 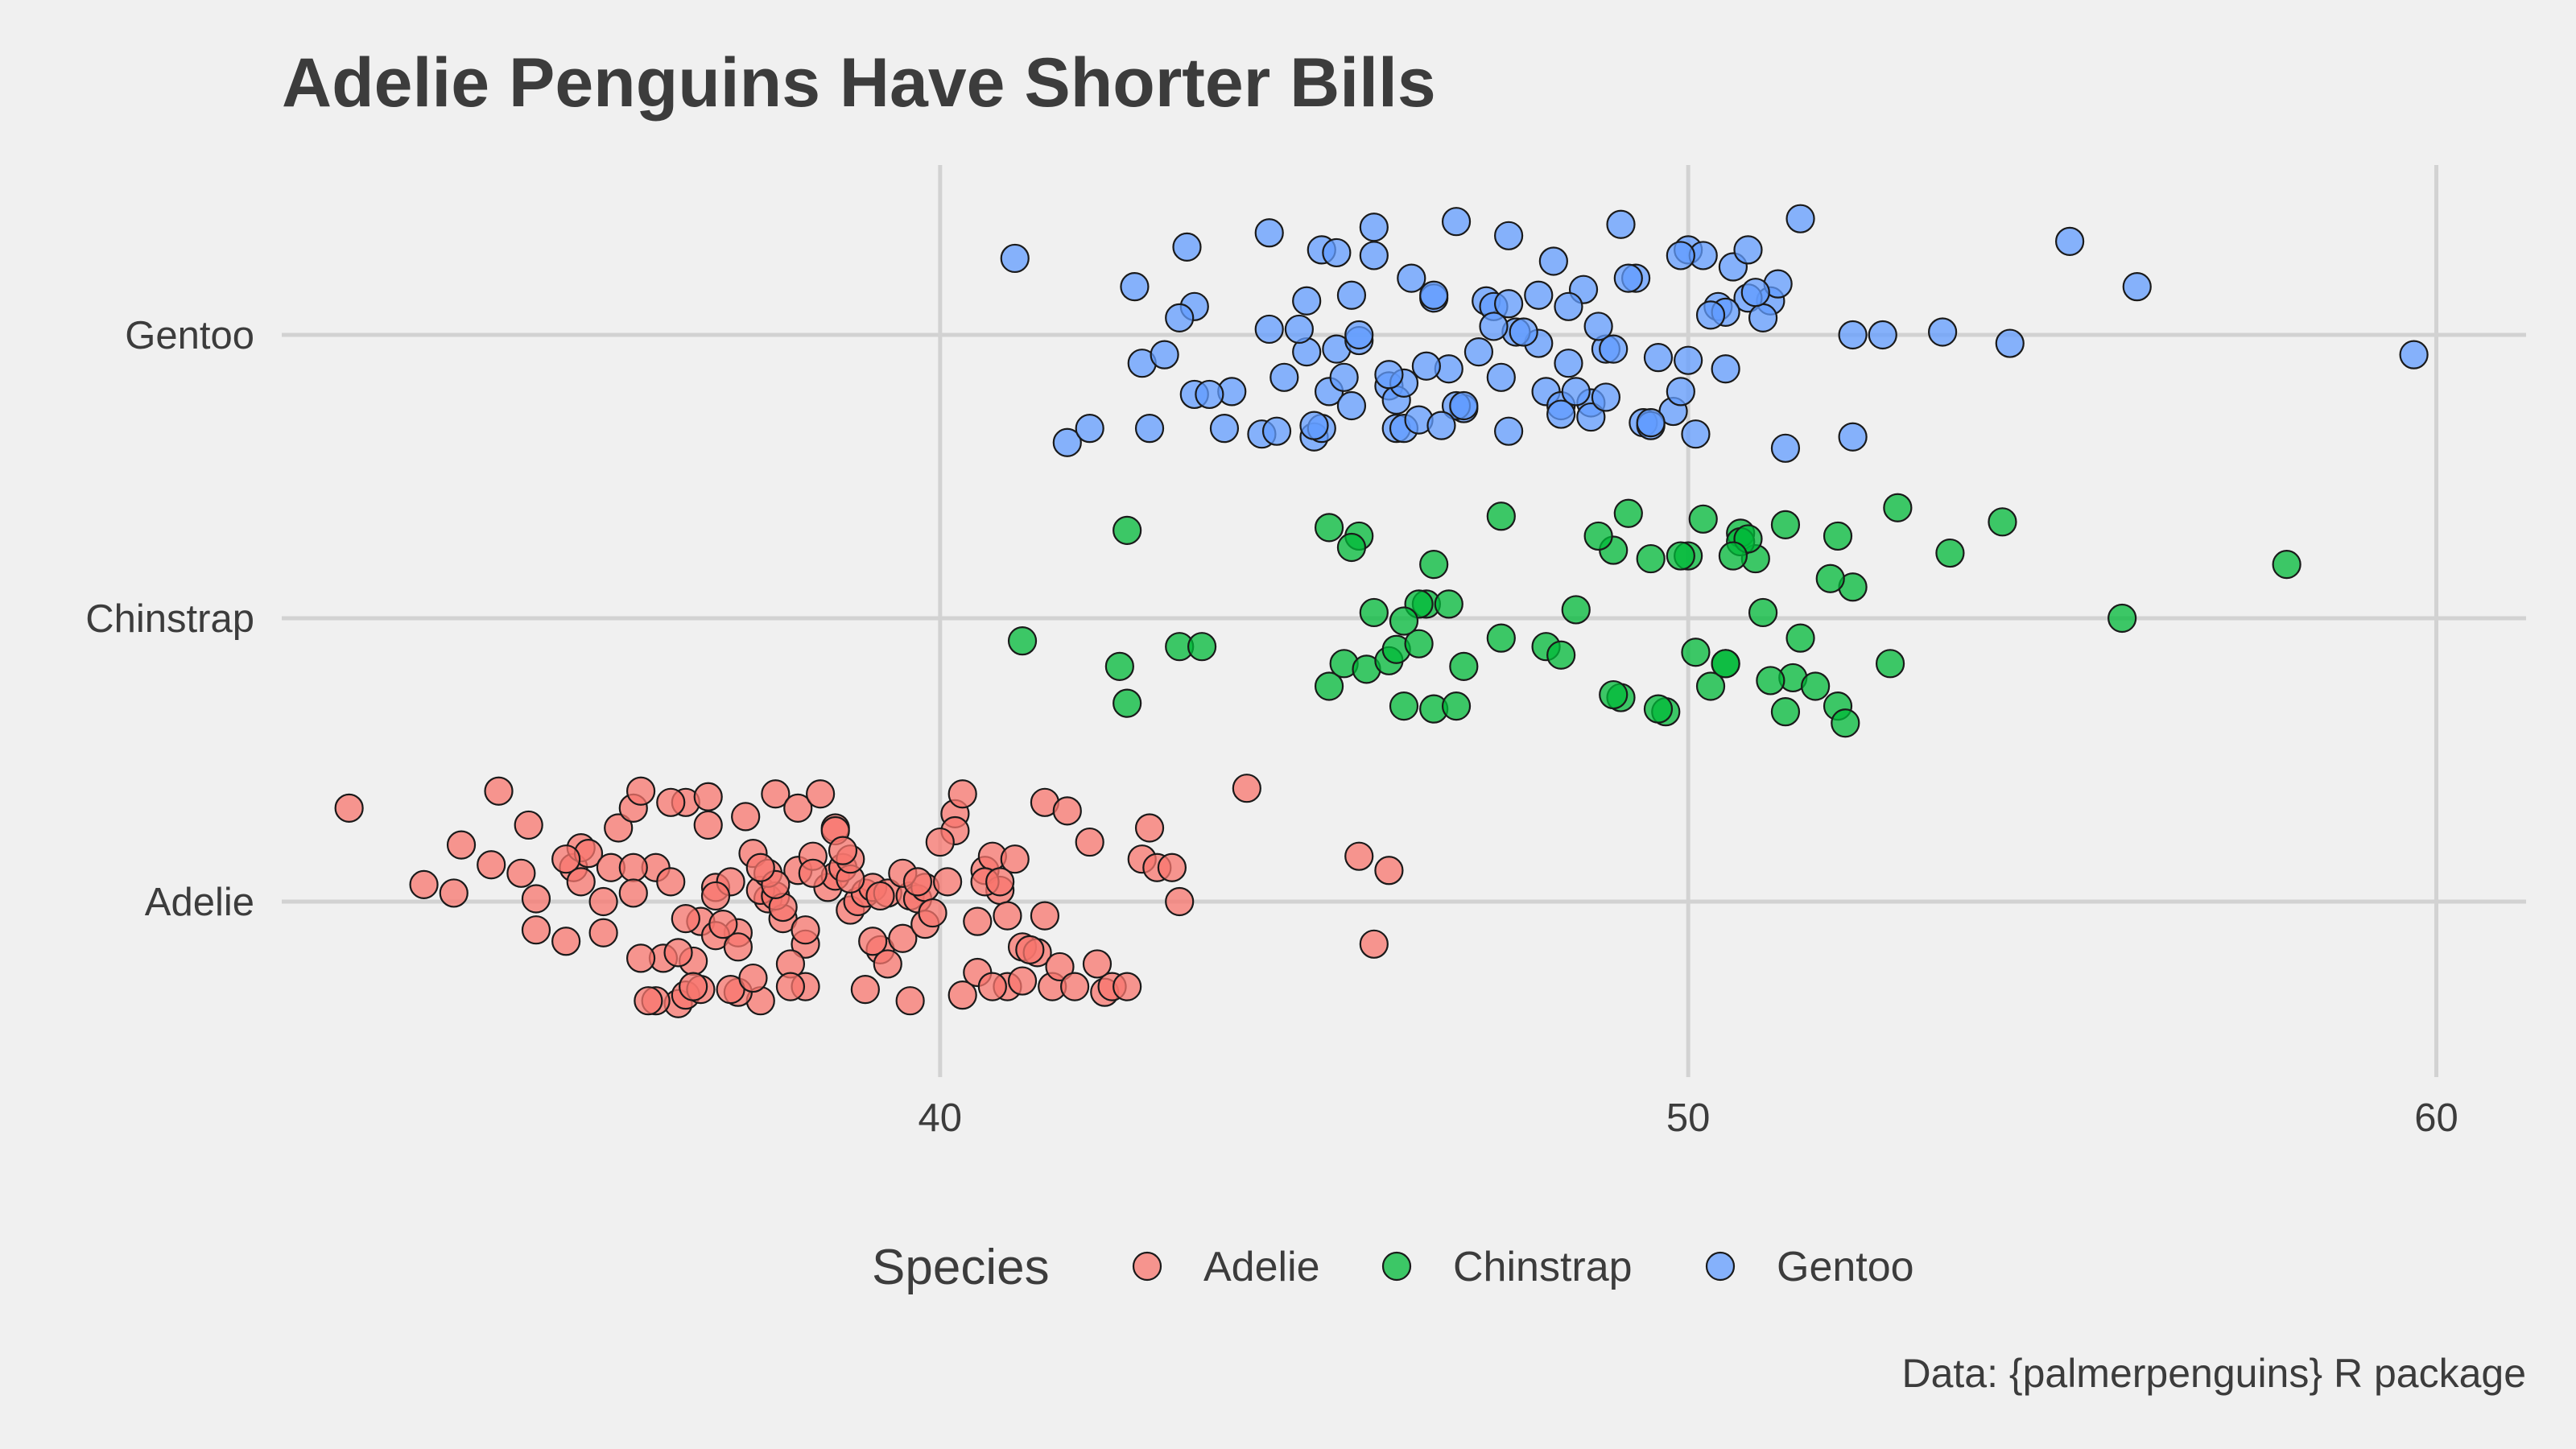 What do you see at coordinates (1846, 1267) in the screenshot?
I see `legend-label-gentoo: Gentoo` at bounding box center [1846, 1267].